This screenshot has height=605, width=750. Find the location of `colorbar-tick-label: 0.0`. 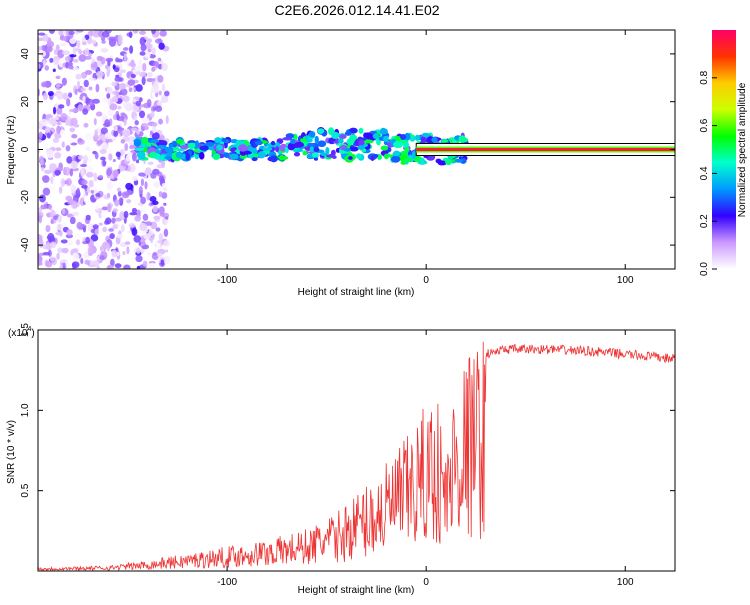

colorbar-tick-label: 0.0 is located at coordinates (704, 269).